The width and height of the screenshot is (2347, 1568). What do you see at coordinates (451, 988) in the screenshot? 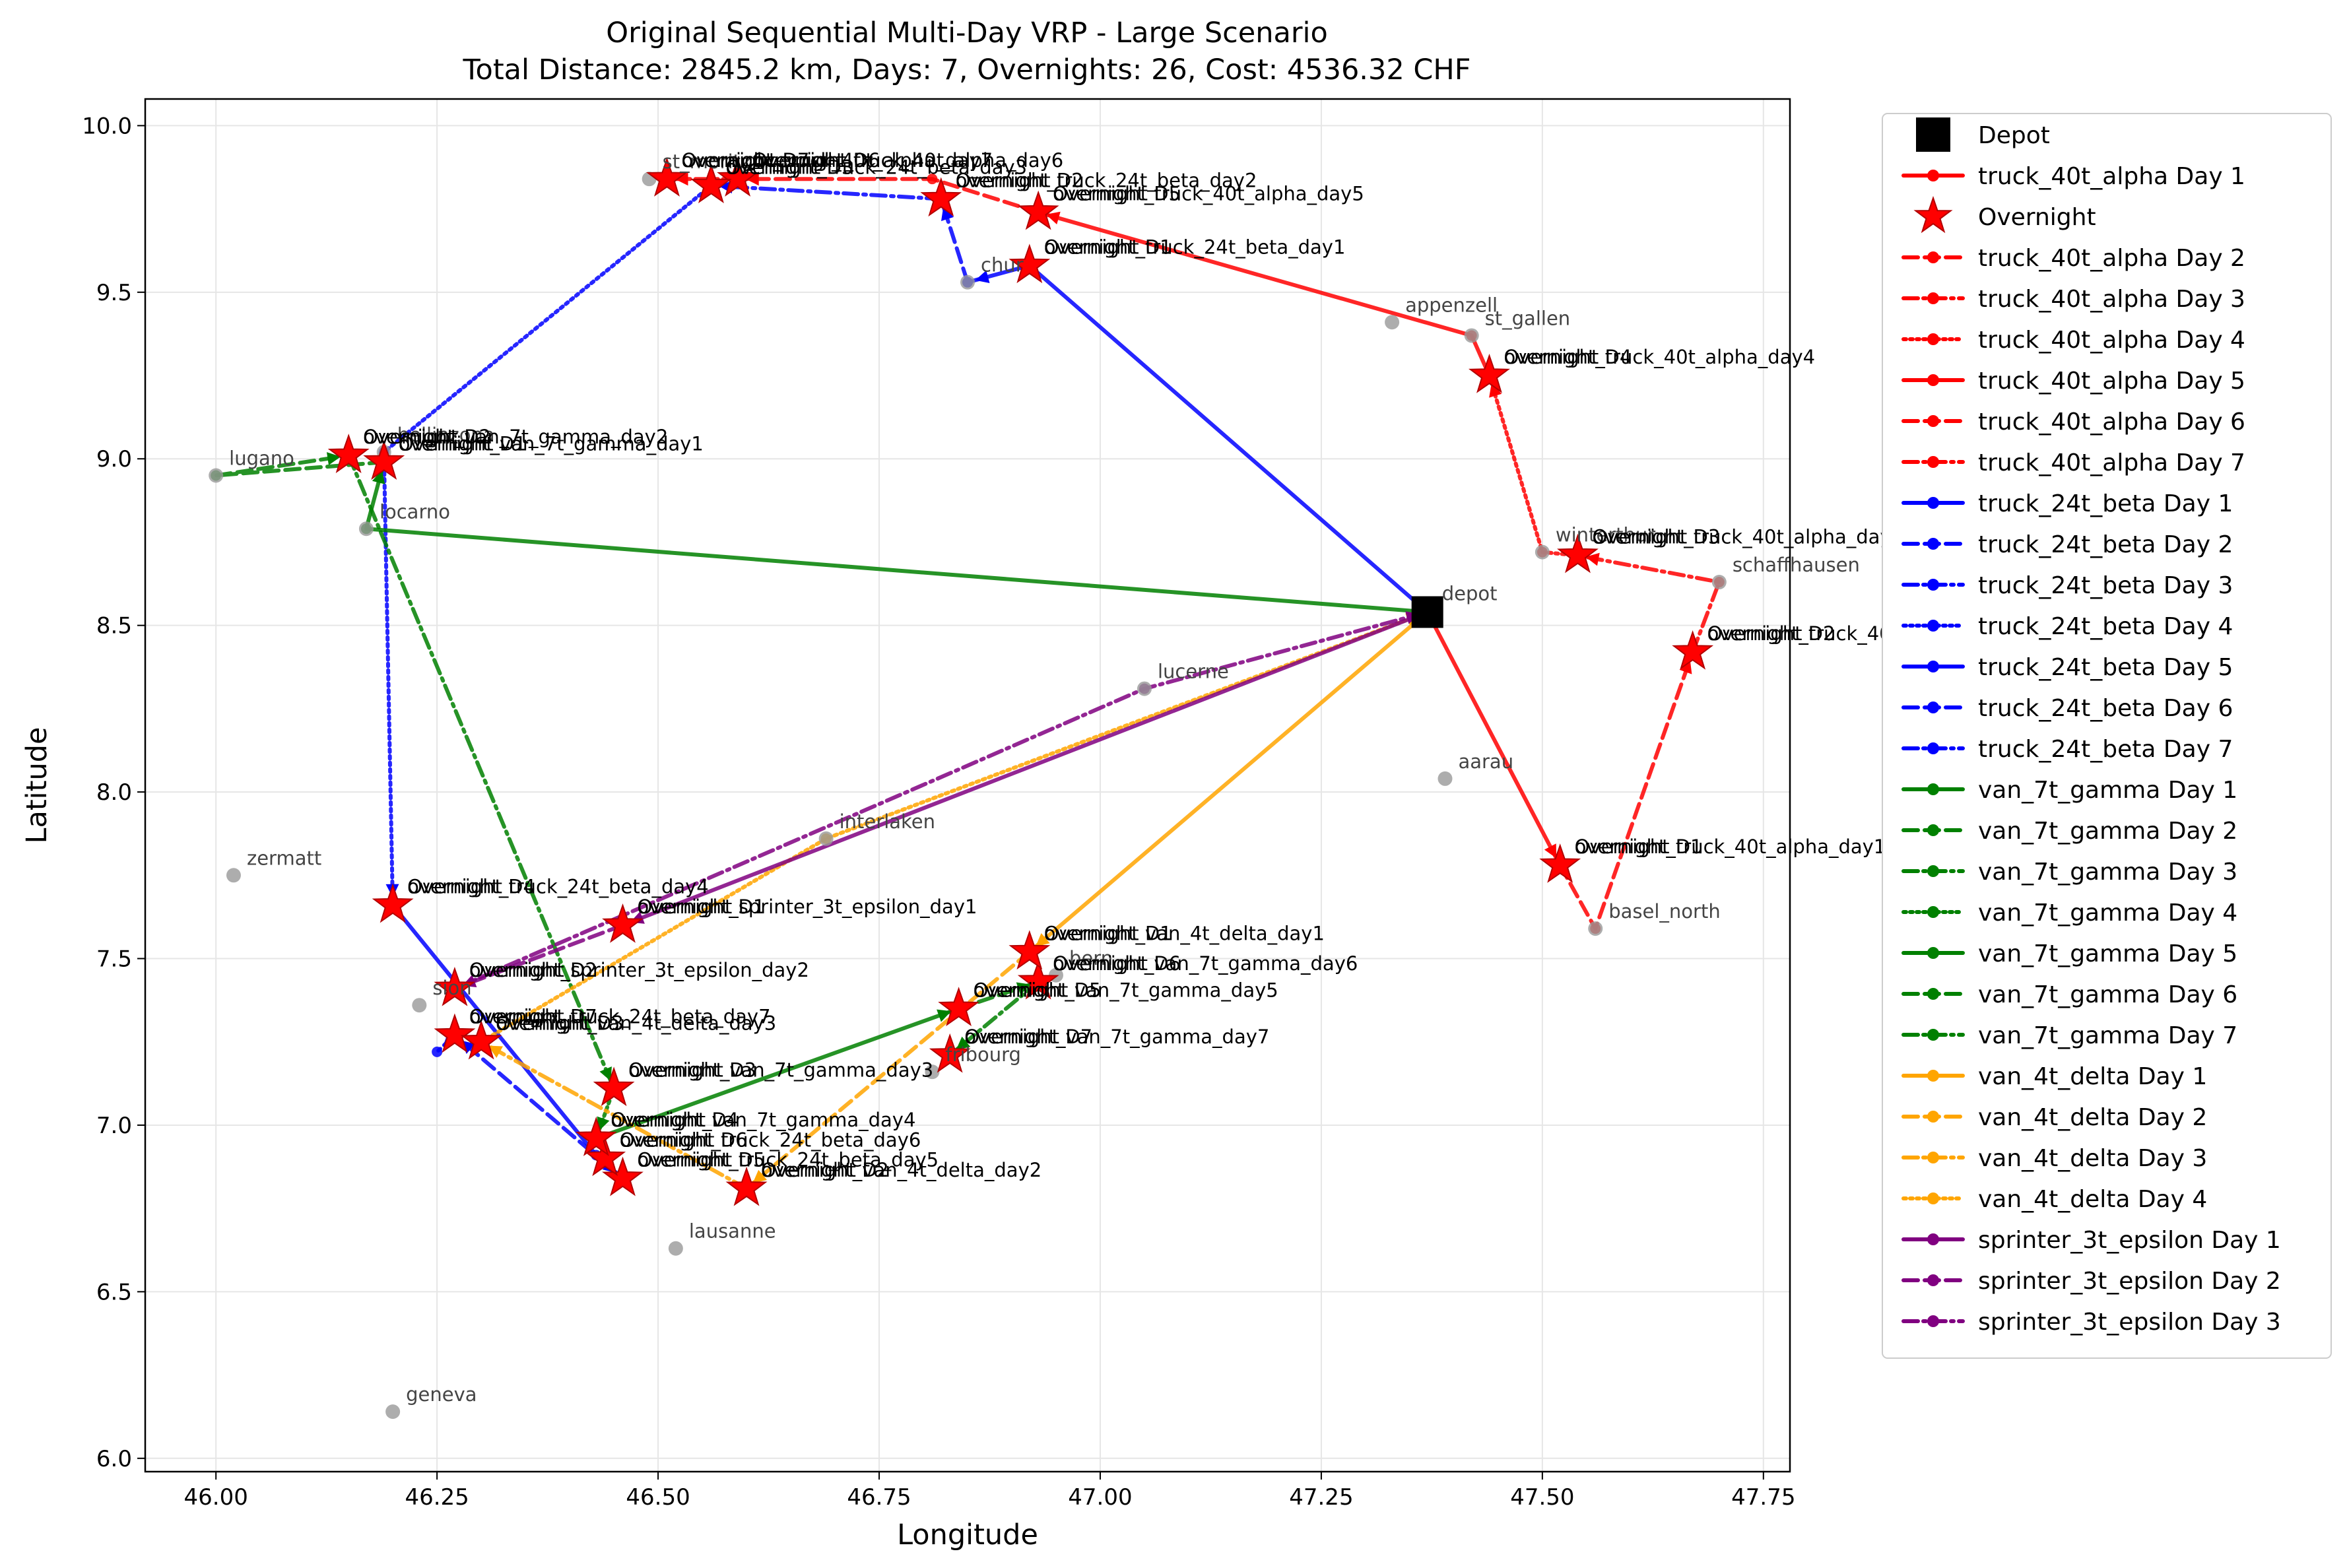
I see `city-label-sion: sion` at bounding box center [451, 988].